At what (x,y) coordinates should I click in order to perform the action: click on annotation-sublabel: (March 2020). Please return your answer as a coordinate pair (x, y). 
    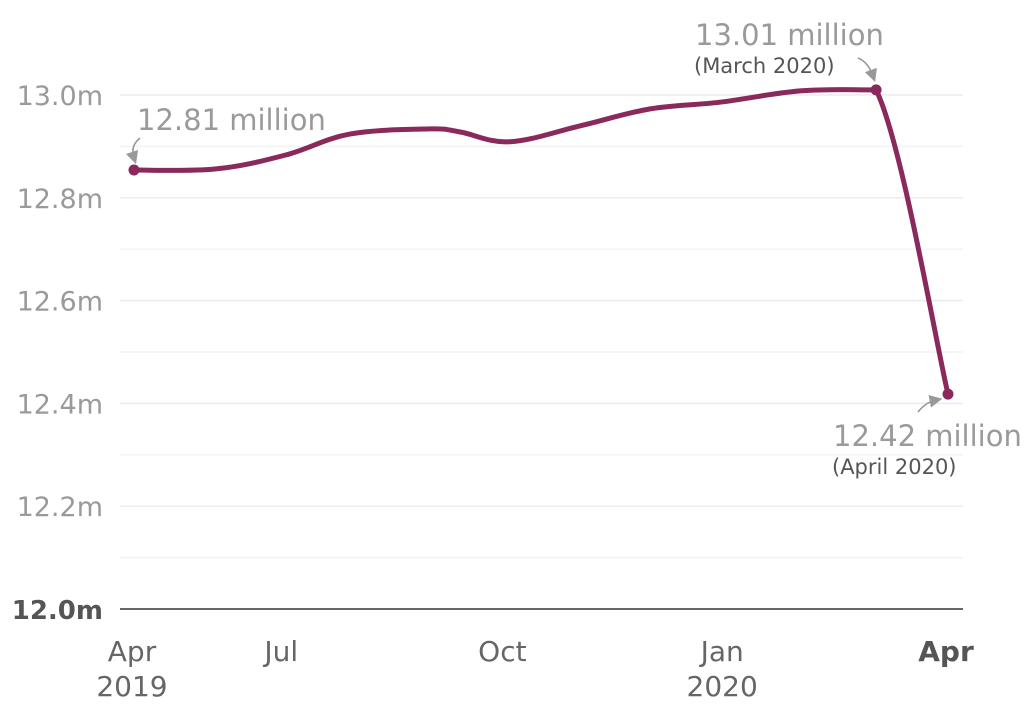
    Looking at the image, I should click on (764, 66).